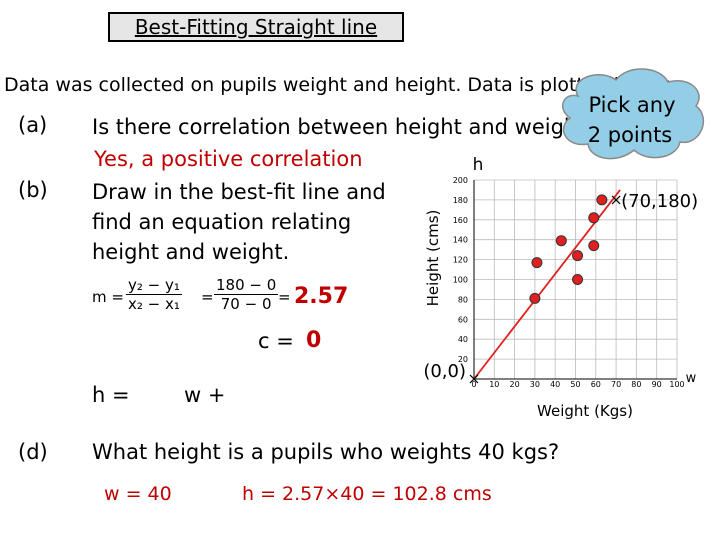 This screenshot has width=720, height=540. Describe the element at coordinates (256, 27) in the screenshot. I see `title: Best-Fitting Straight line` at that location.